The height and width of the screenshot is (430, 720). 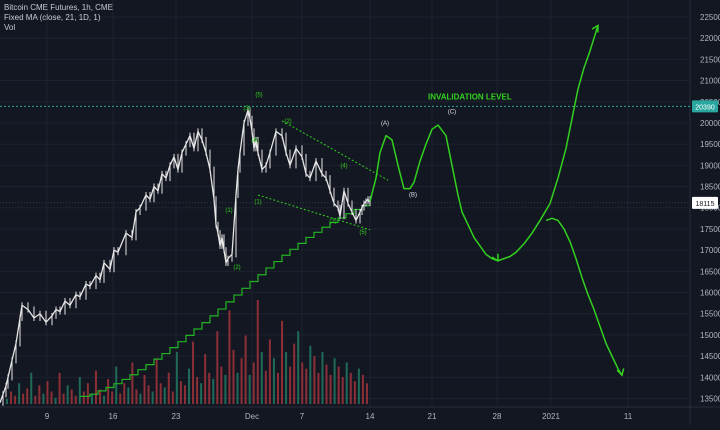 I want to click on time-tick-label: 23, so click(x=176, y=416).